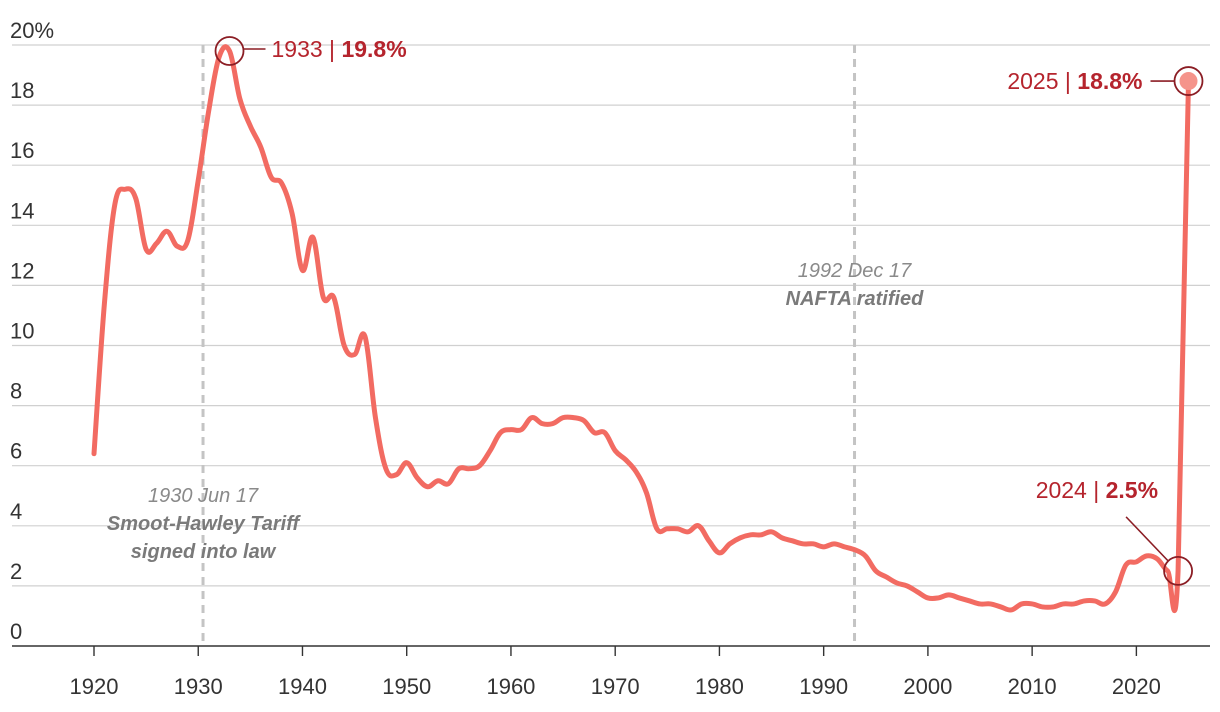 This screenshot has width=1220, height=712. What do you see at coordinates (204, 552) in the screenshot?
I see `event-label-line: signed into law` at bounding box center [204, 552].